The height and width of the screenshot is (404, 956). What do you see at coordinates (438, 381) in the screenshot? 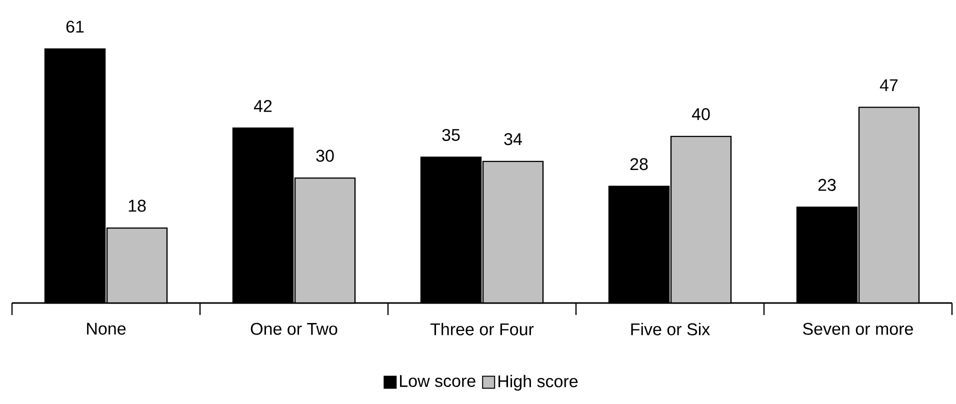
I see `legend-label: Low score` at bounding box center [438, 381].